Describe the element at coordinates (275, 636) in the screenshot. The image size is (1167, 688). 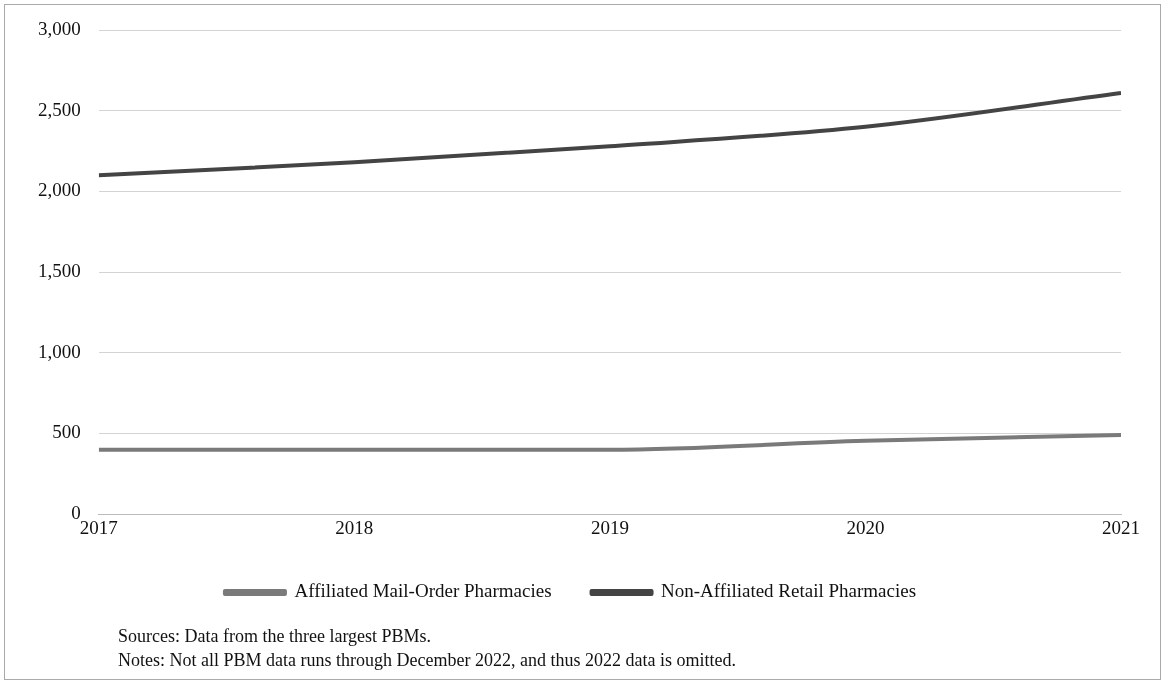
I see `source-note: Sources: Data from the three largest PBMs.` at that location.